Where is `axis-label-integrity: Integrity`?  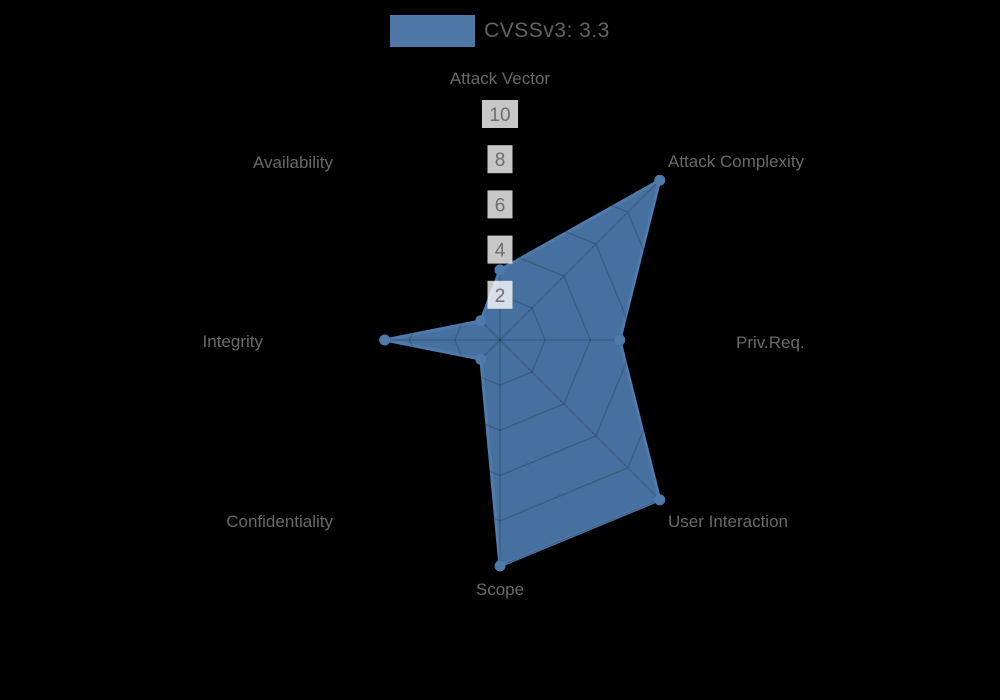
axis-label-integrity: Integrity is located at coordinates (233, 341).